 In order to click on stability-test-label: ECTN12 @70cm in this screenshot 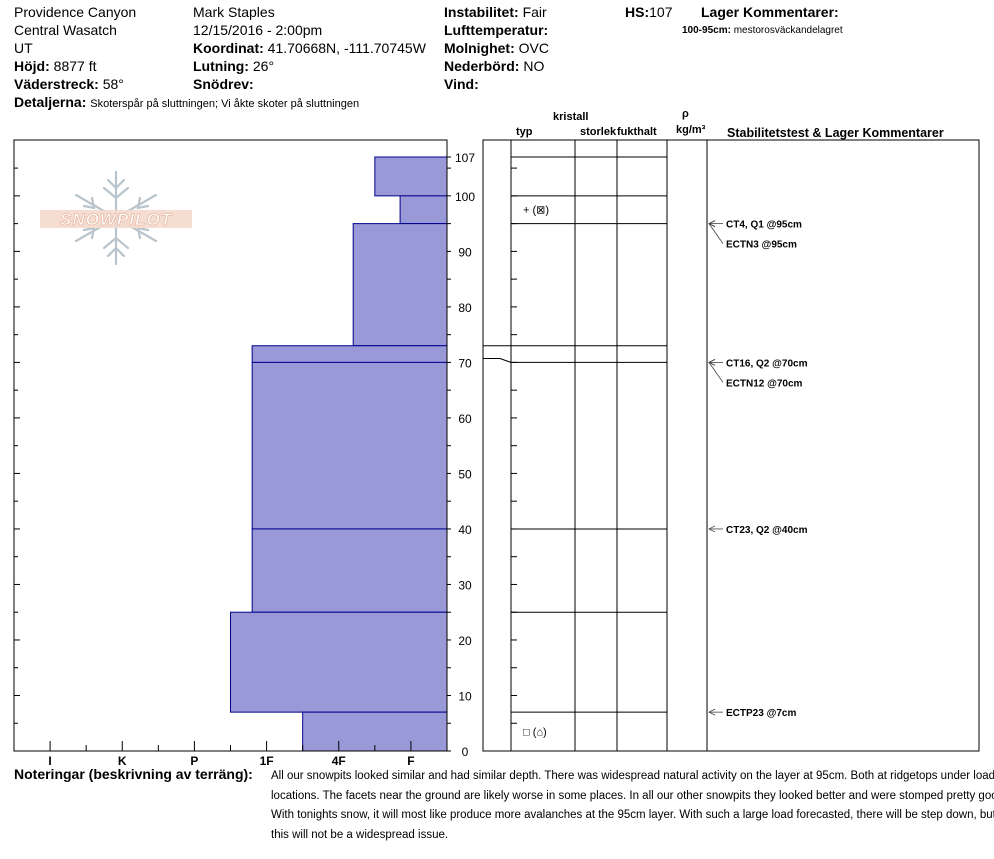, I will do `click(764, 383)`.